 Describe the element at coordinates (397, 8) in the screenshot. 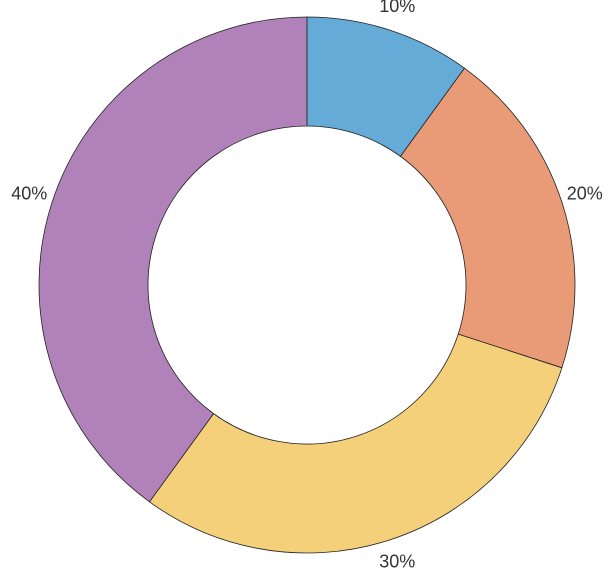

I see `data-label: 10%` at that location.